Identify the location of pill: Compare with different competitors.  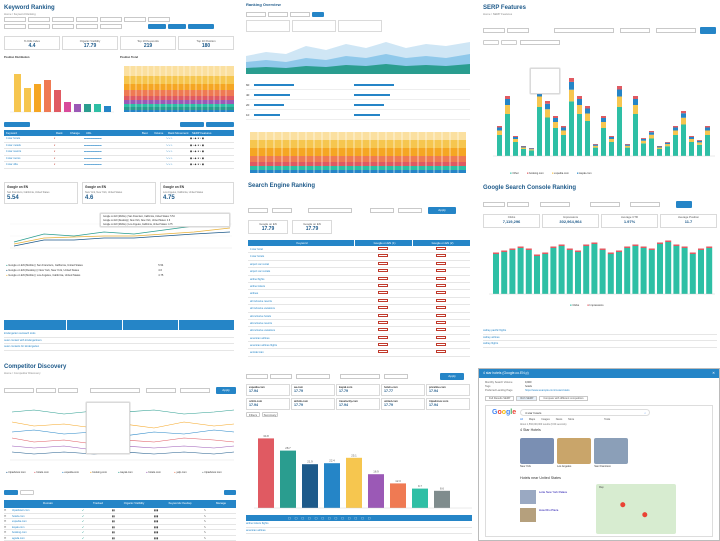
(563, 398).